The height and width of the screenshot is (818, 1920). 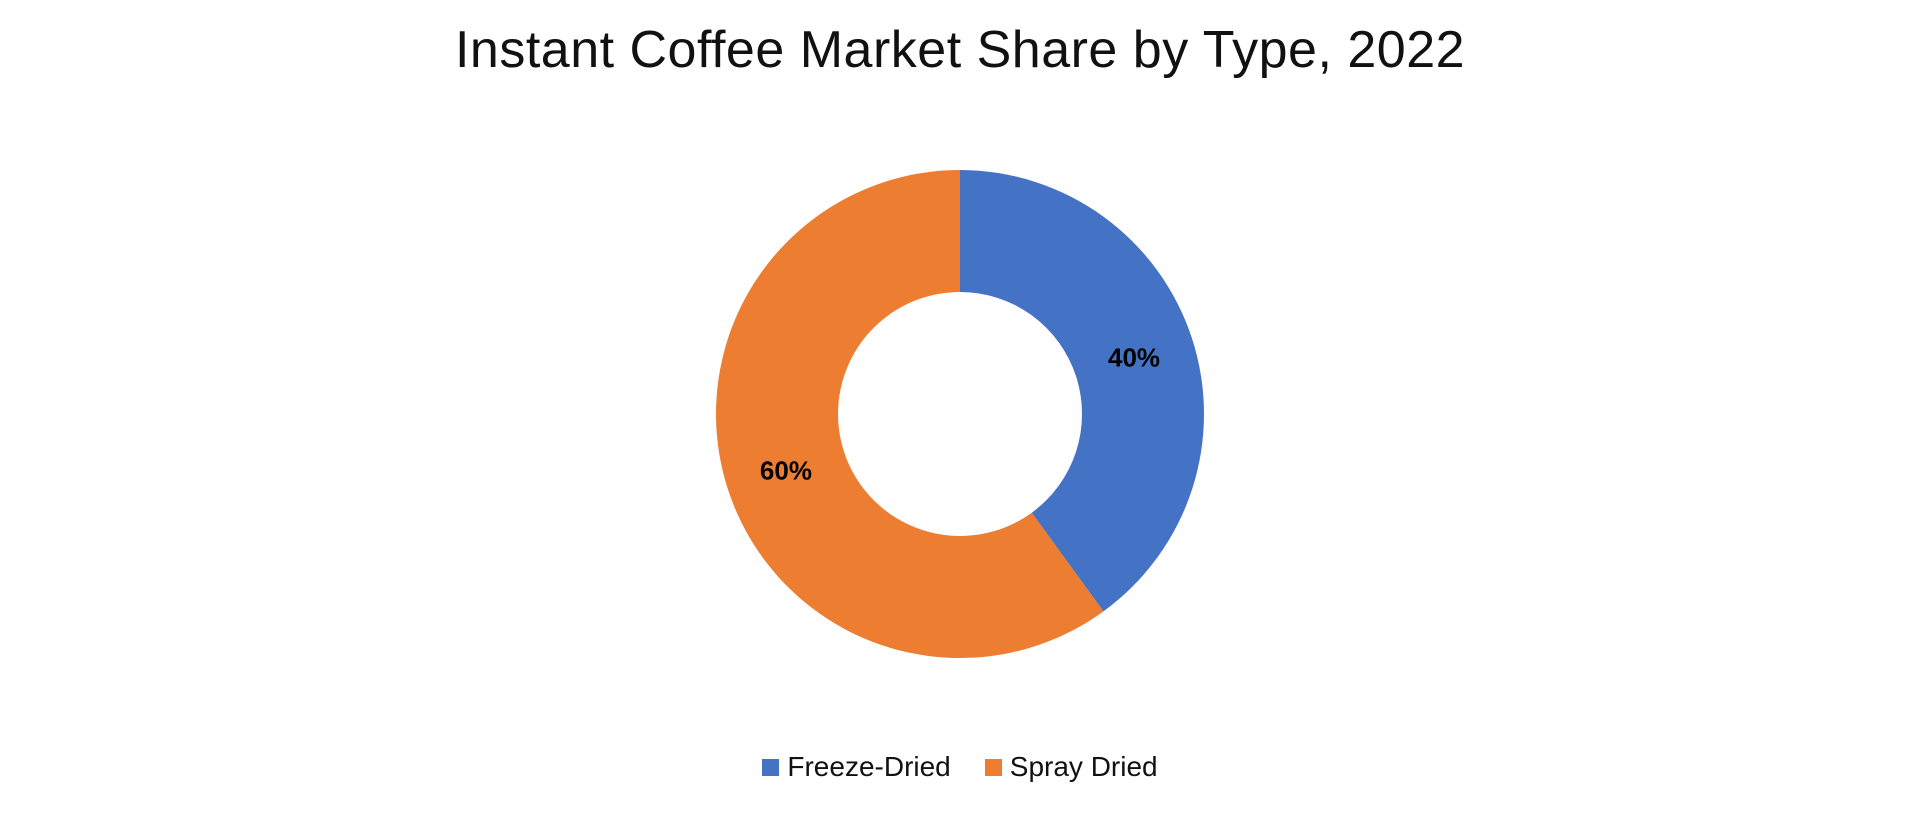 What do you see at coordinates (869, 766) in the screenshot?
I see `legend-label-freeze-dried: Freeze-Dried` at bounding box center [869, 766].